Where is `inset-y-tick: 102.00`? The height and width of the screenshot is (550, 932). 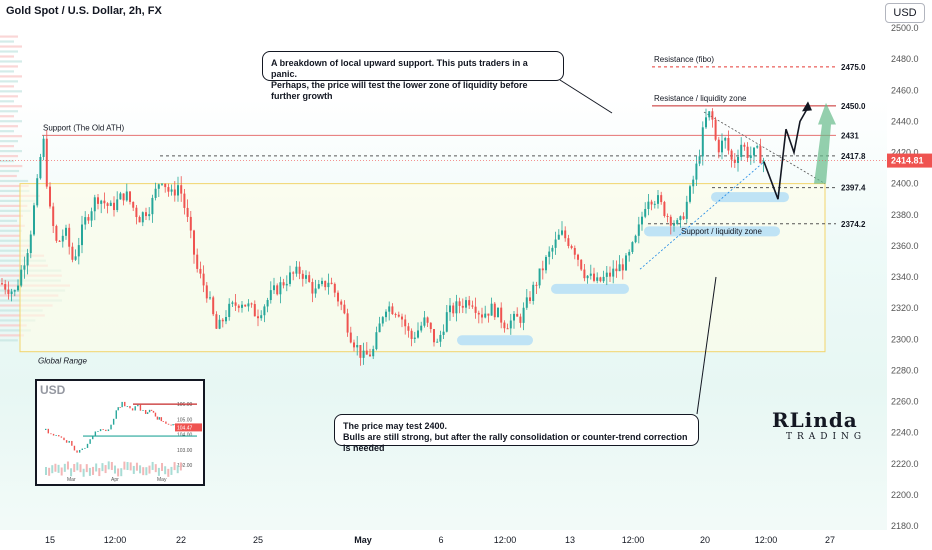
inset-y-tick: 102.00 is located at coordinates (185, 466).